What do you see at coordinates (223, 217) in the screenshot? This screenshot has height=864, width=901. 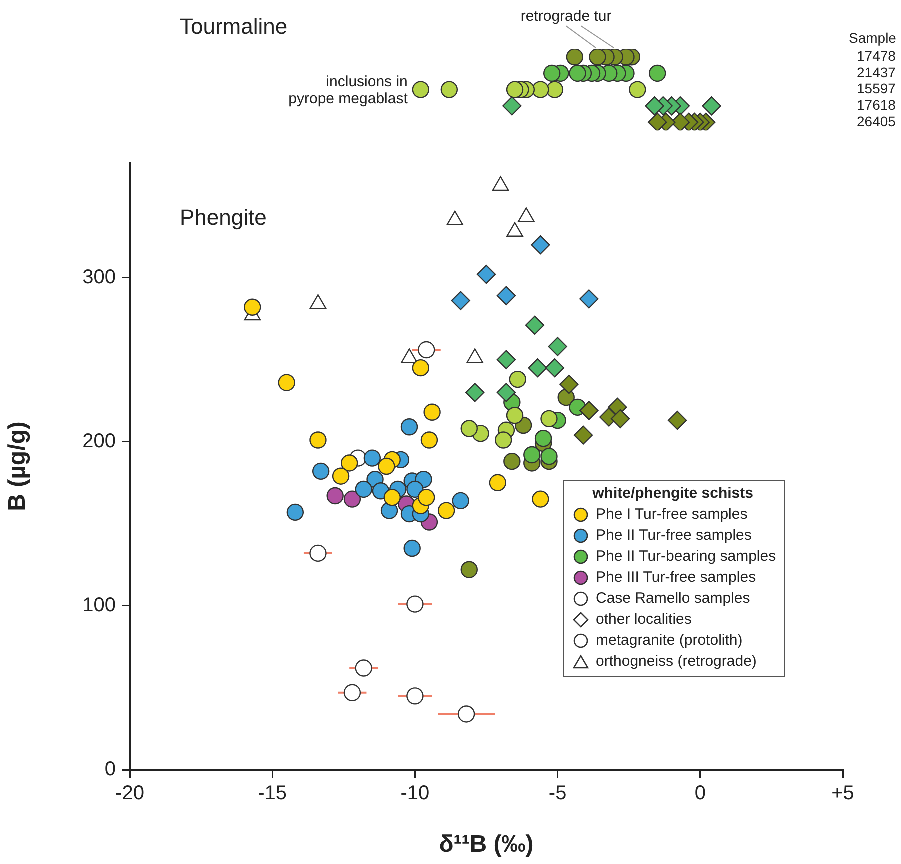 I see `text: Phengite` at bounding box center [223, 217].